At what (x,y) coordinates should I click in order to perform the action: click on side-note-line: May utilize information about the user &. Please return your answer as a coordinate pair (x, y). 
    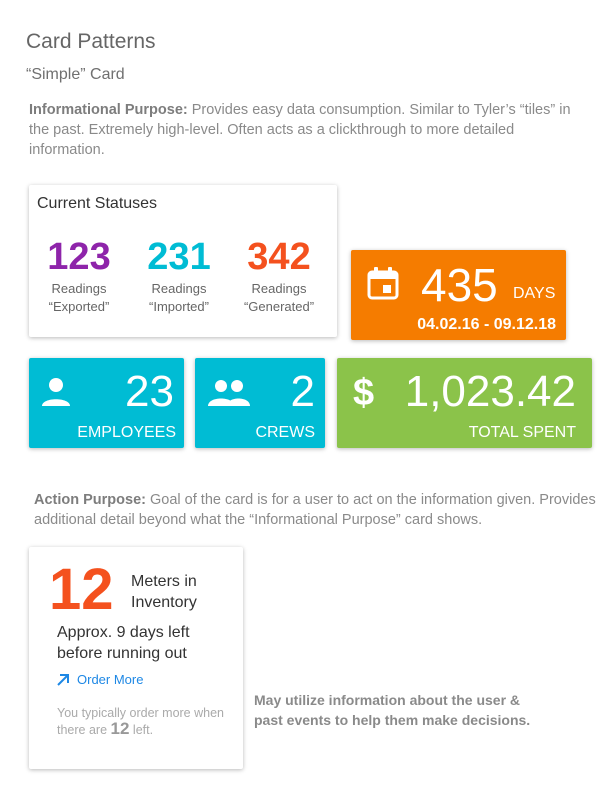
    Looking at the image, I should click on (387, 700).